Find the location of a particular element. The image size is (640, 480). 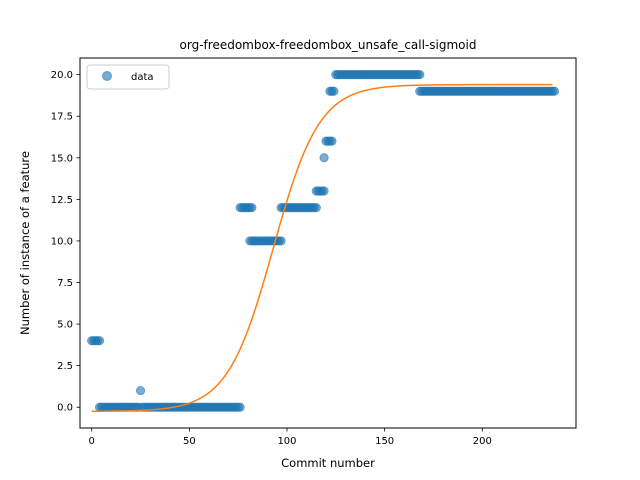

legend-marker-data is located at coordinates (107, 76).